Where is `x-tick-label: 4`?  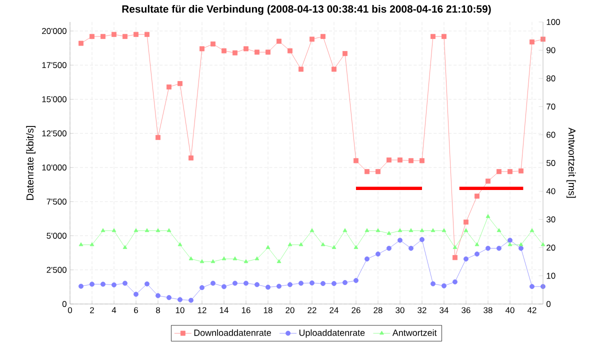 x-tick-label: 4 is located at coordinates (114, 310).